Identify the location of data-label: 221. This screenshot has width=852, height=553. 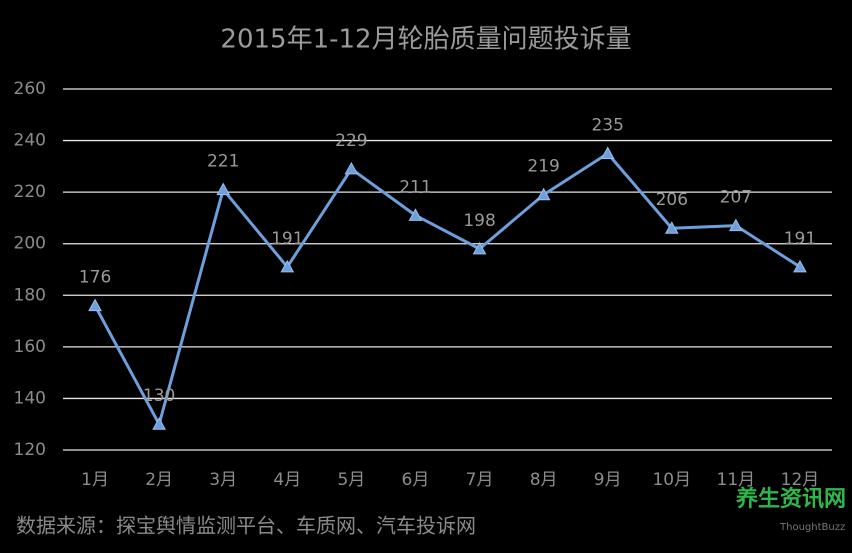
(223, 162).